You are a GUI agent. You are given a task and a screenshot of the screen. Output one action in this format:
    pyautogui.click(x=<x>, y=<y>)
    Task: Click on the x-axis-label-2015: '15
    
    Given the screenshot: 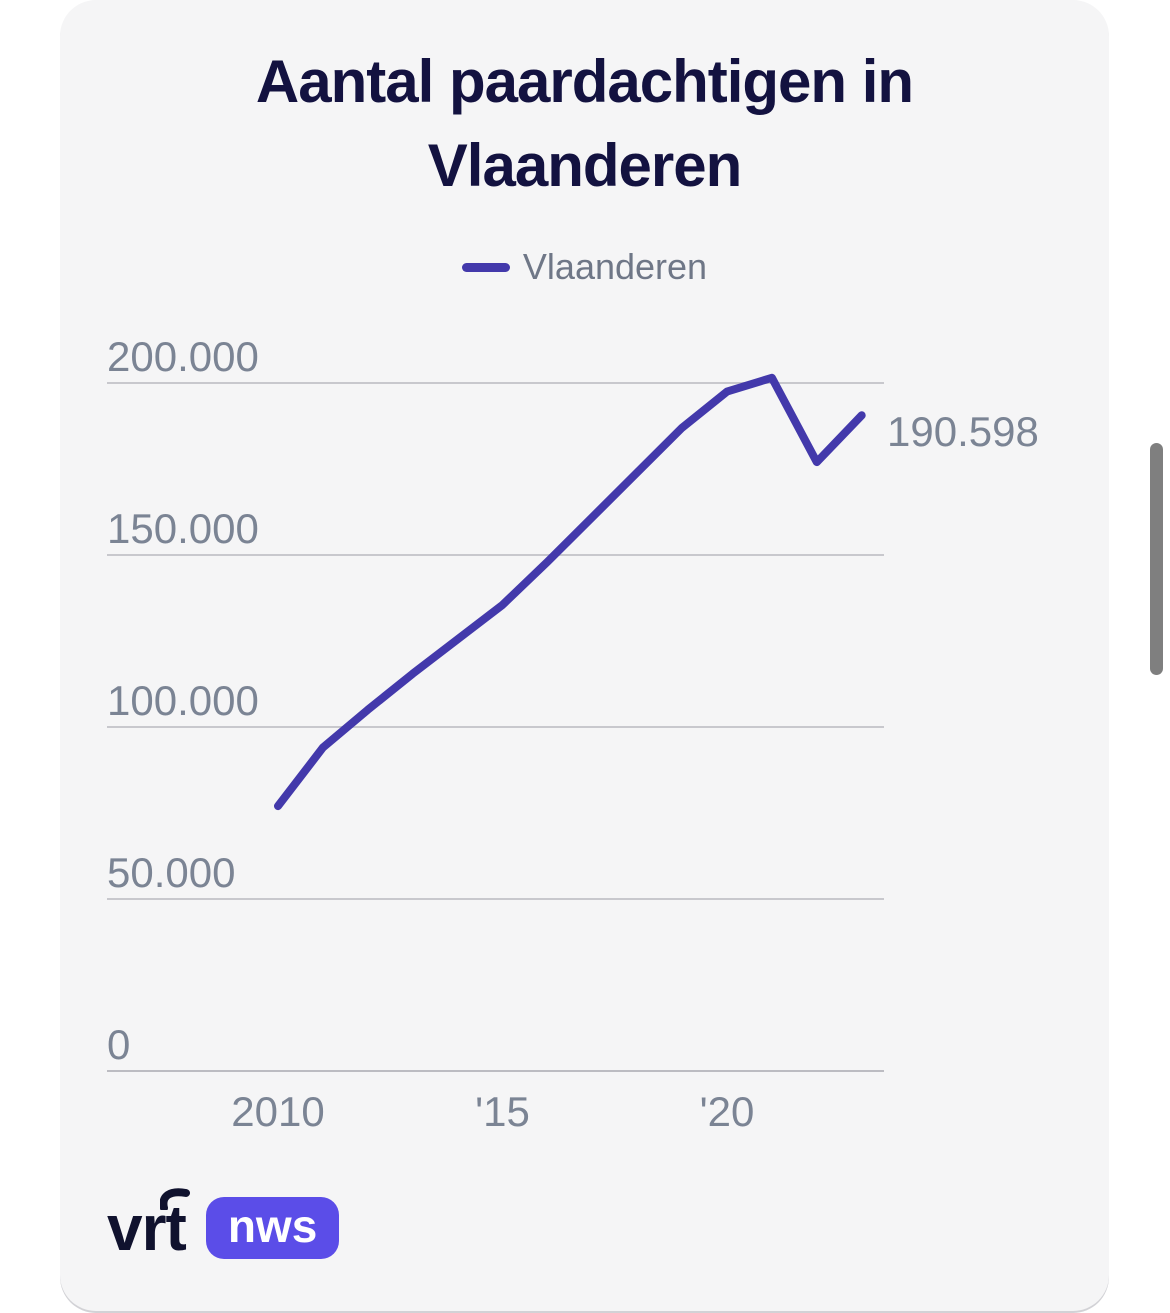 What is the action you would take?
    pyautogui.click(x=502, y=1111)
    